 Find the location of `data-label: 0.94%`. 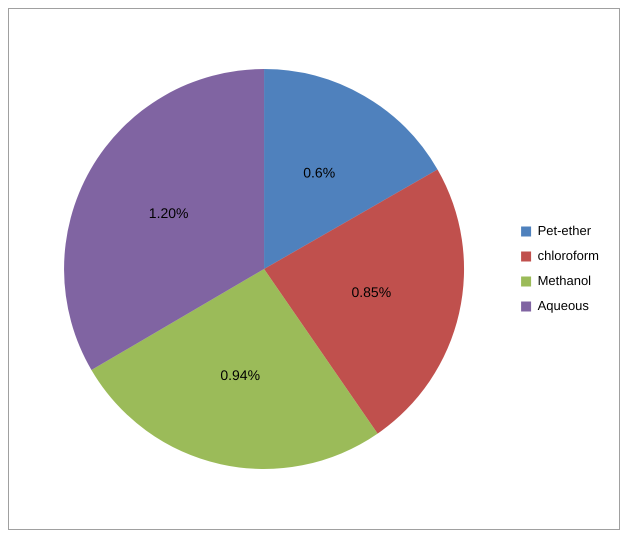

data-label: 0.94% is located at coordinates (240, 375).